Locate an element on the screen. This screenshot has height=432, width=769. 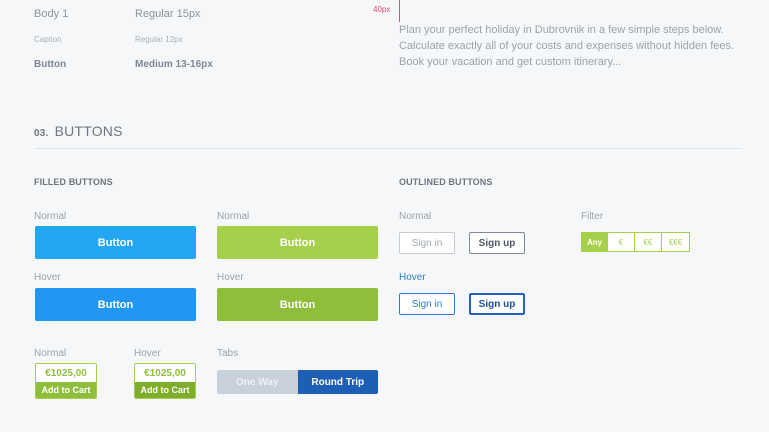
type-spec-caption: Regular 12px is located at coordinates (159, 39).